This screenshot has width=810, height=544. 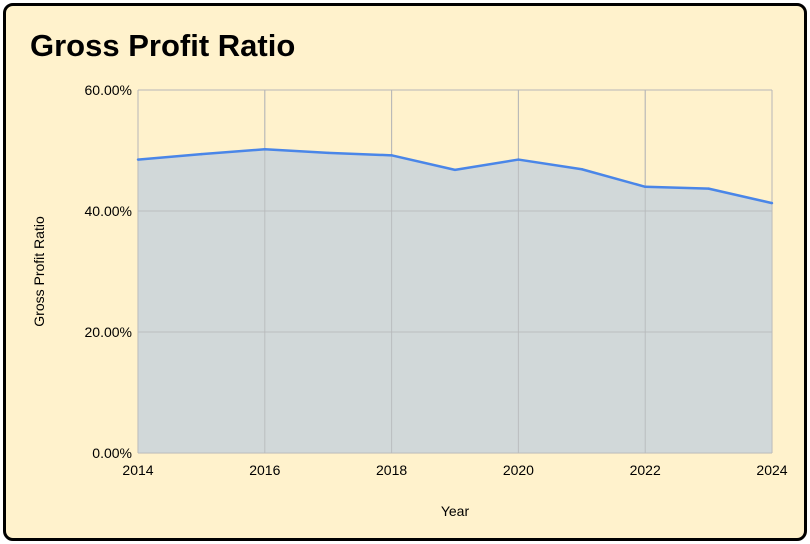 I want to click on y-tick-label: 20.00%, so click(x=108, y=332).